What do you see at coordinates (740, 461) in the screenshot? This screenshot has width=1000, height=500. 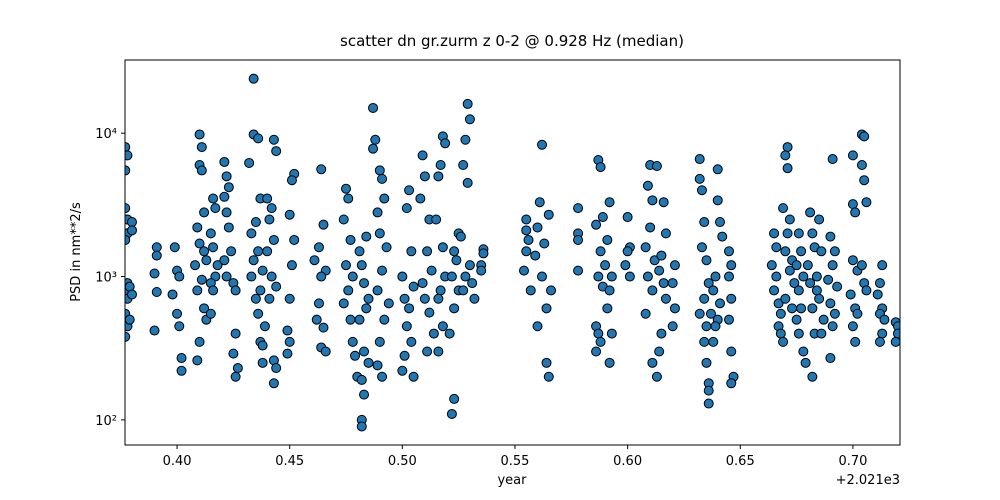 I see `x-tick-label: 0.65` at bounding box center [740, 461].